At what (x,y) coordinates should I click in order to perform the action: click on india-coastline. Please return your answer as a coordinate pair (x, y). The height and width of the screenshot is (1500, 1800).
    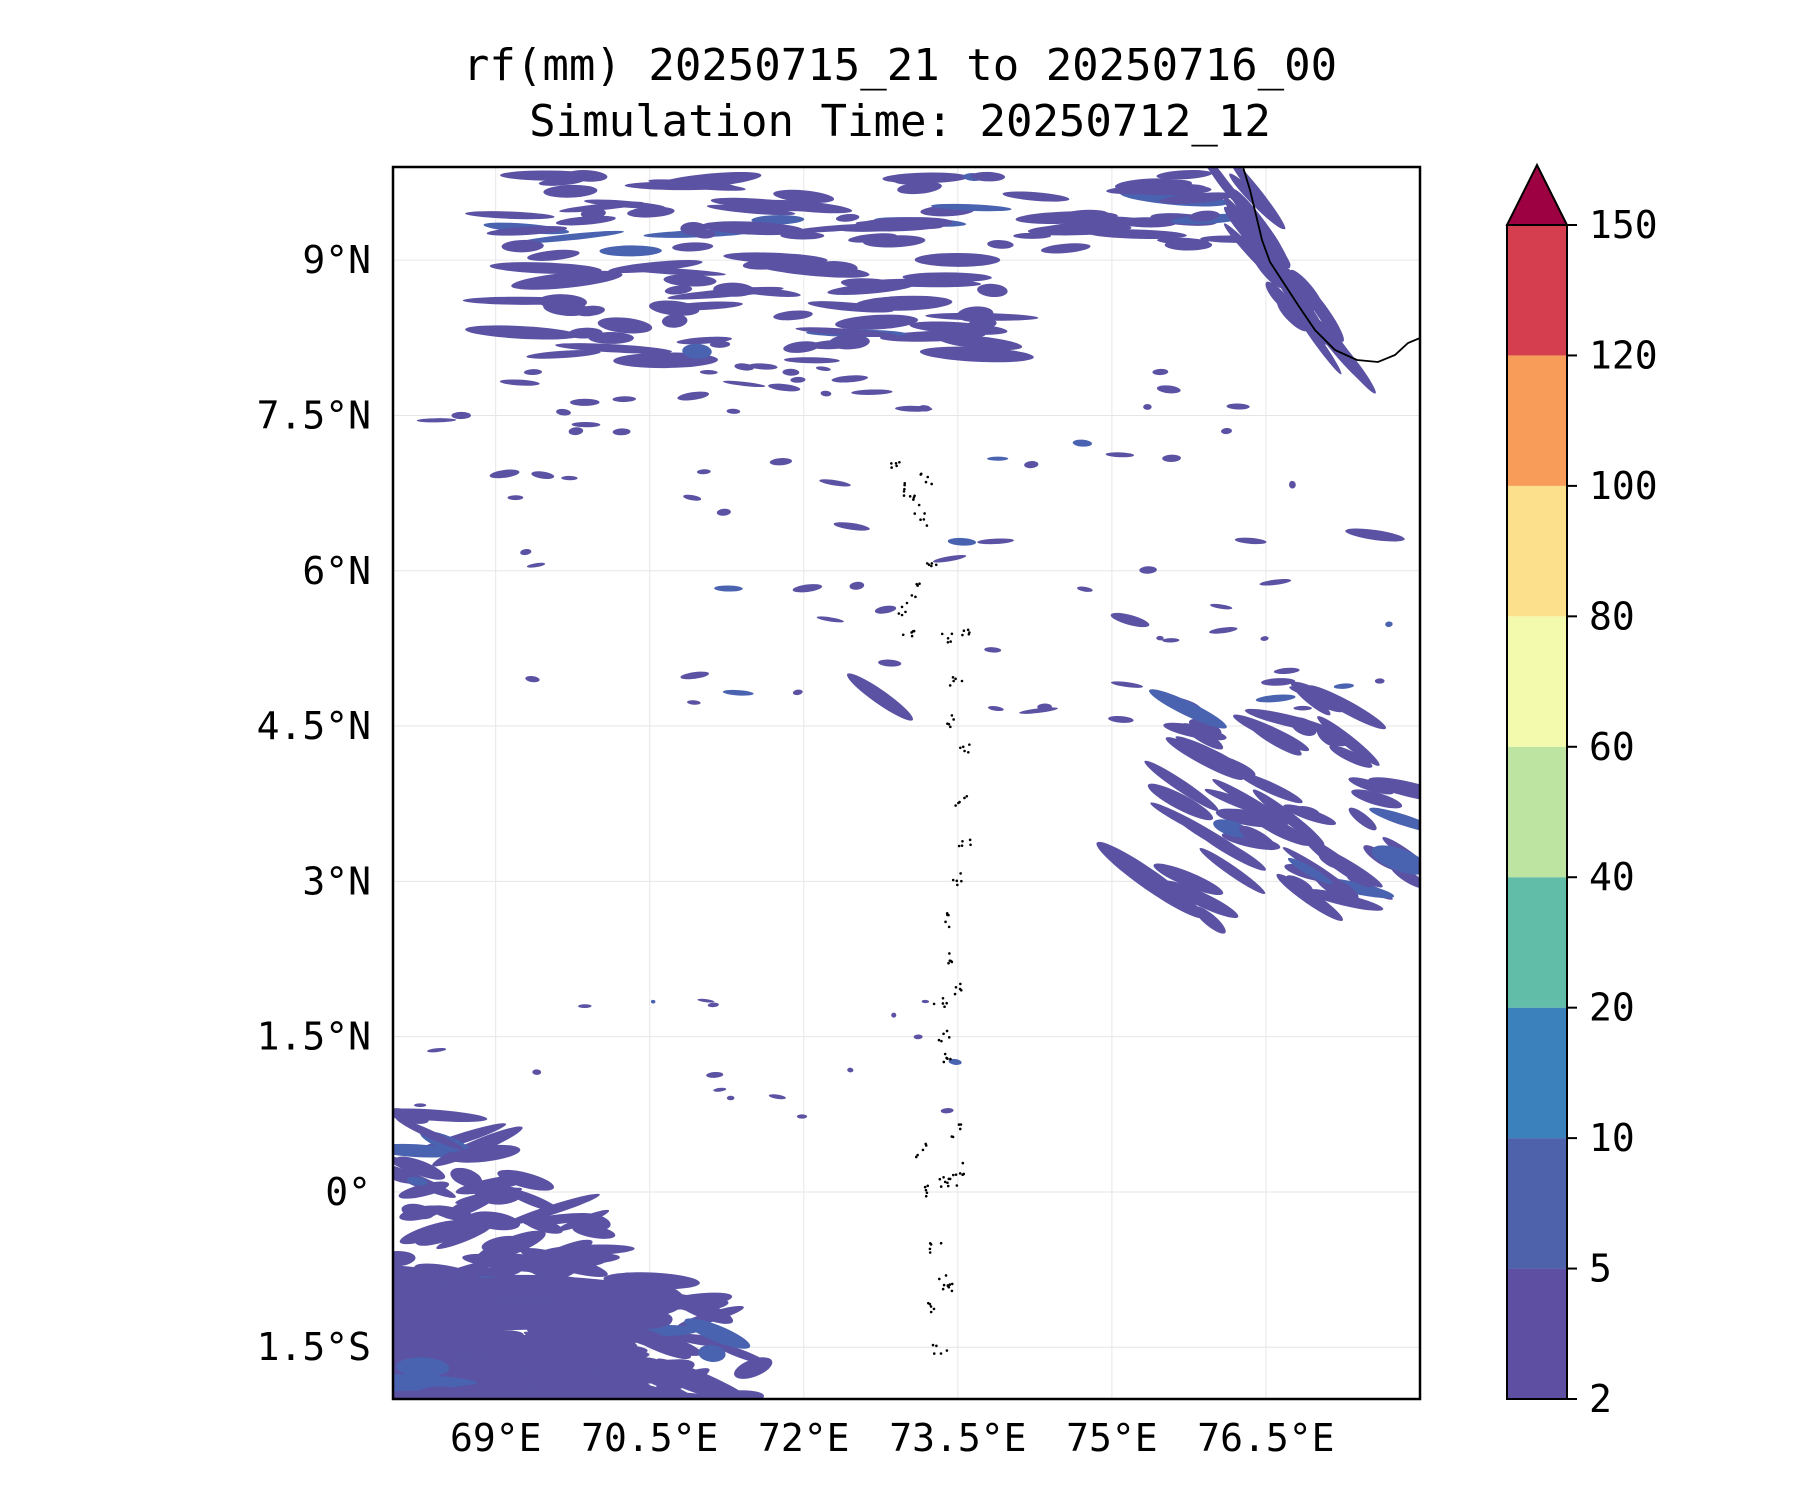
    Looking at the image, I should click on (1331, 265).